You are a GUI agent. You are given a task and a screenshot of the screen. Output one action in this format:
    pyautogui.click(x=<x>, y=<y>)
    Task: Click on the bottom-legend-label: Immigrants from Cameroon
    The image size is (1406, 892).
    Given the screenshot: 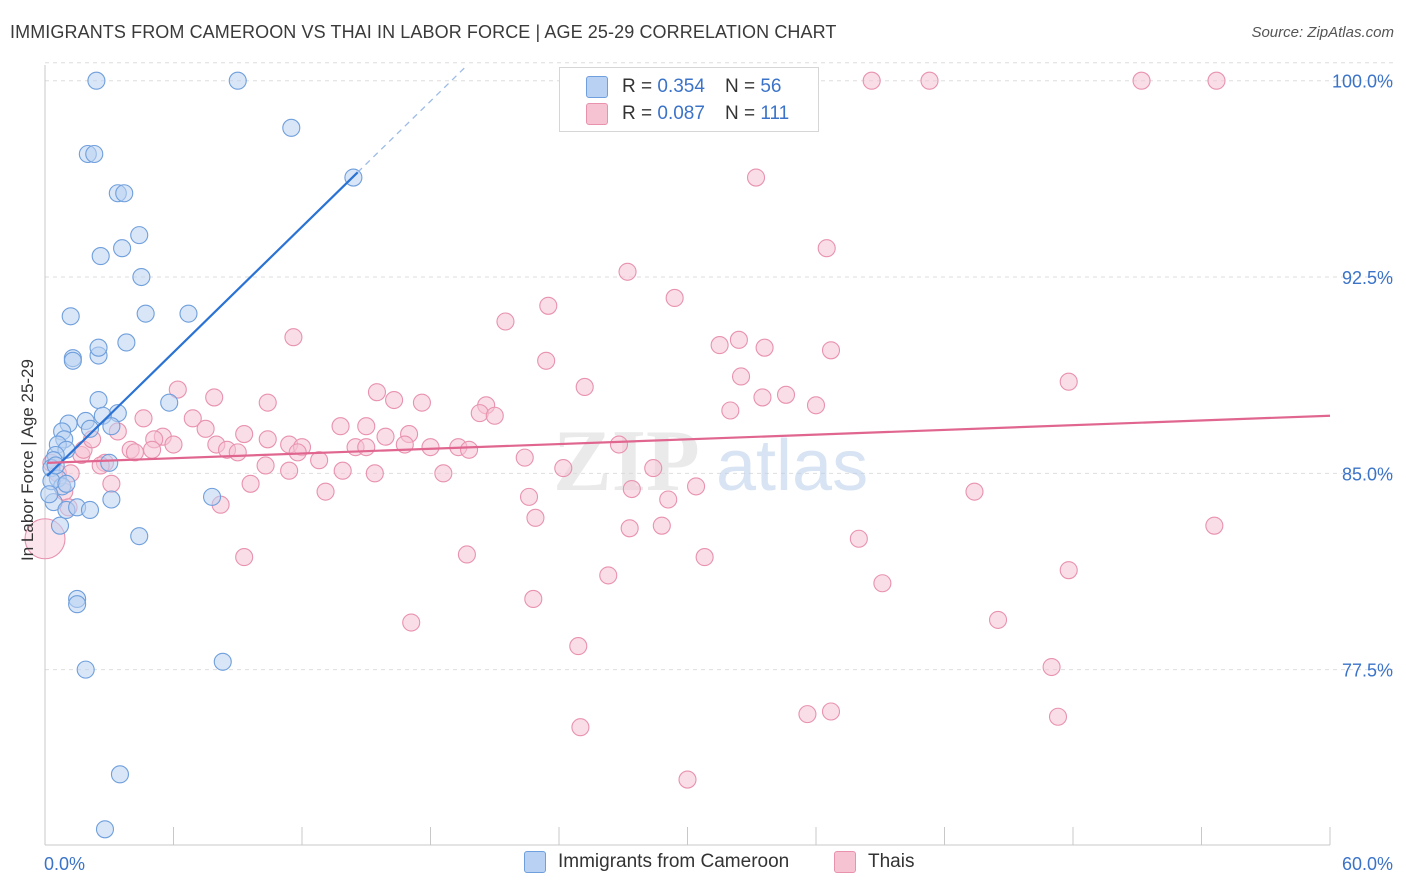 What is the action you would take?
    pyautogui.click(x=674, y=861)
    